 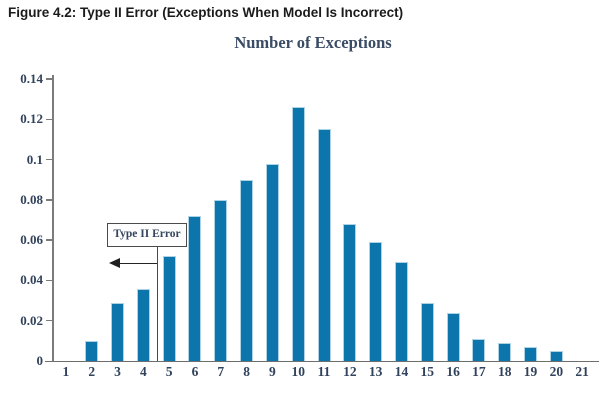 I want to click on annotation-arrow-shaft, so click(x=138, y=263).